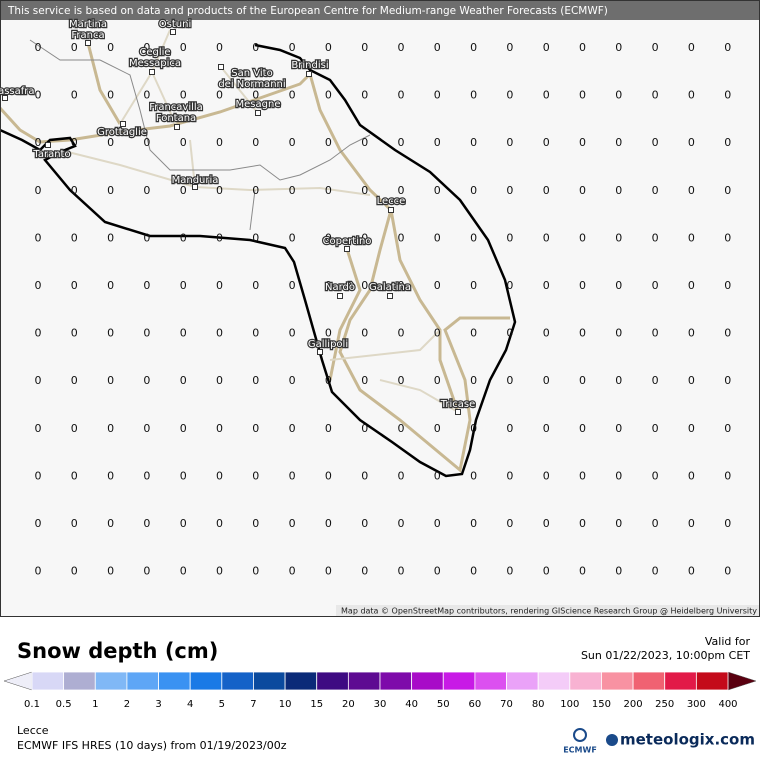 The image size is (760, 760). What do you see at coordinates (154, 52) in the screenshot?
I see `city-label: Ceglie` at bounding box center [154, 52].